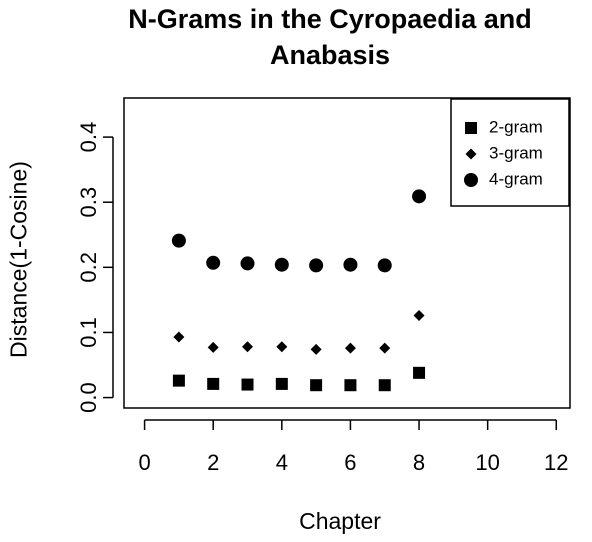  I want to click on x-tick-label: 12, so click(556, 462).